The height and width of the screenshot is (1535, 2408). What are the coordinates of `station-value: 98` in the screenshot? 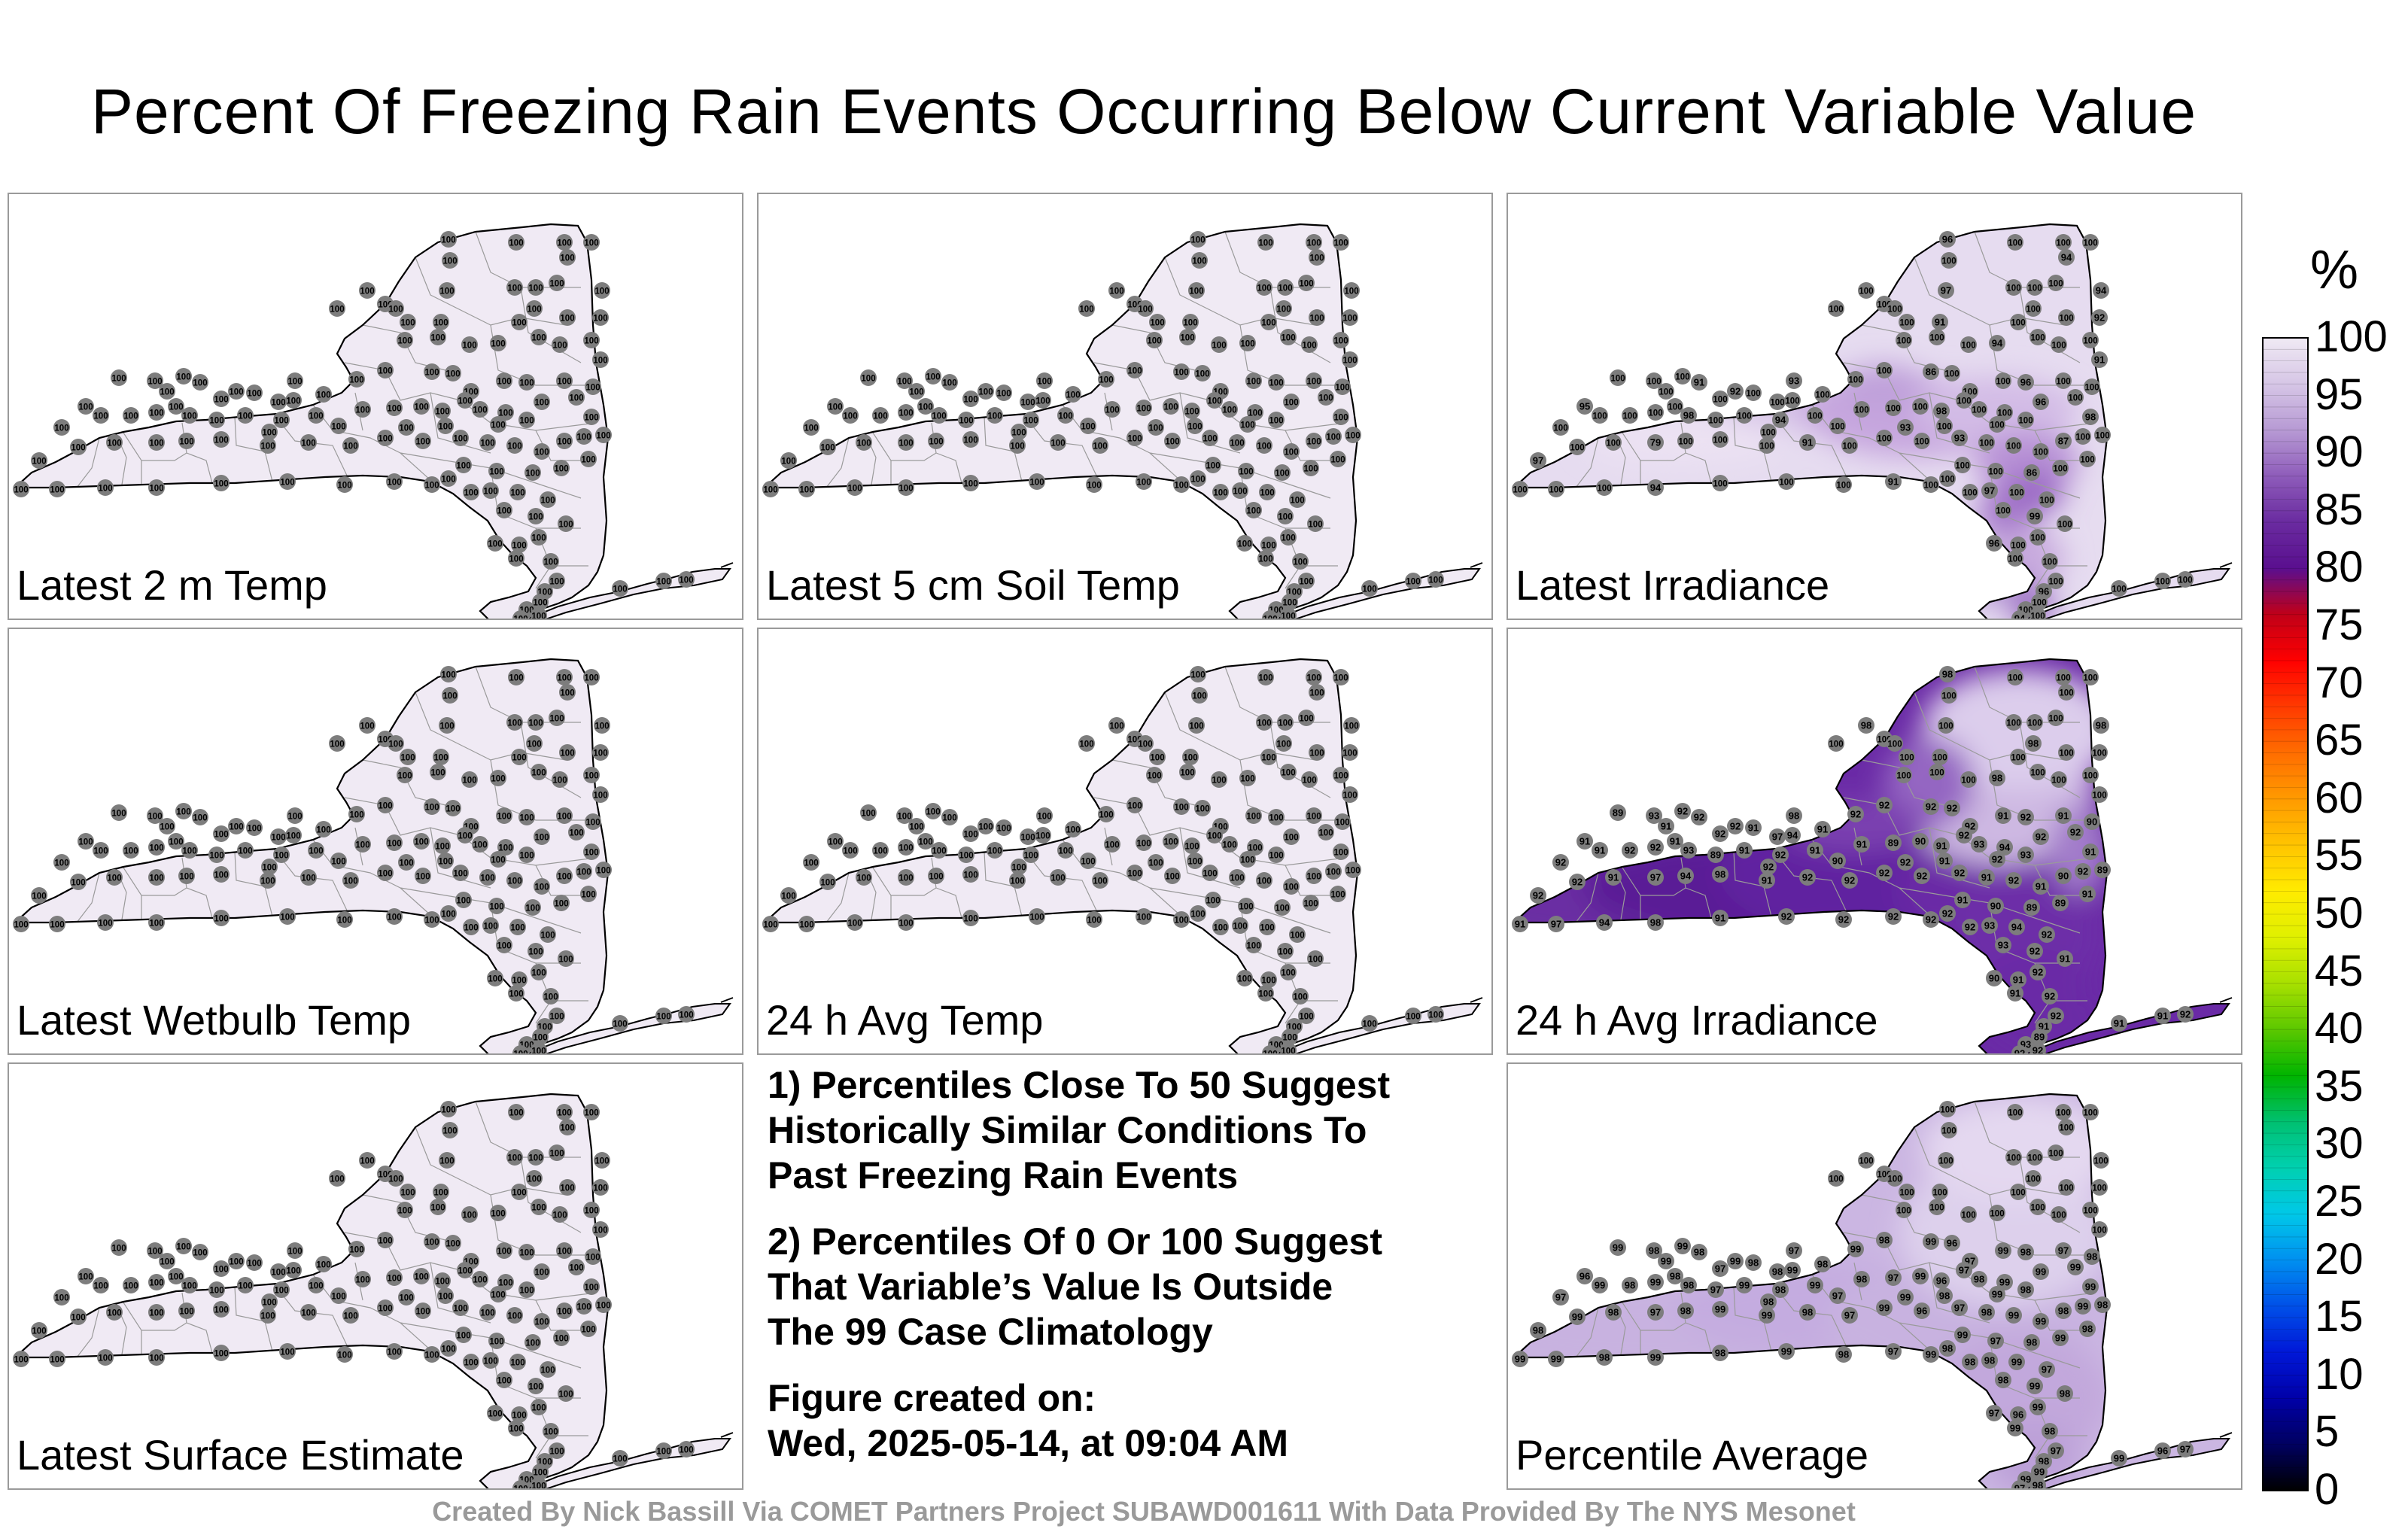 It's located at (1947, 1348).